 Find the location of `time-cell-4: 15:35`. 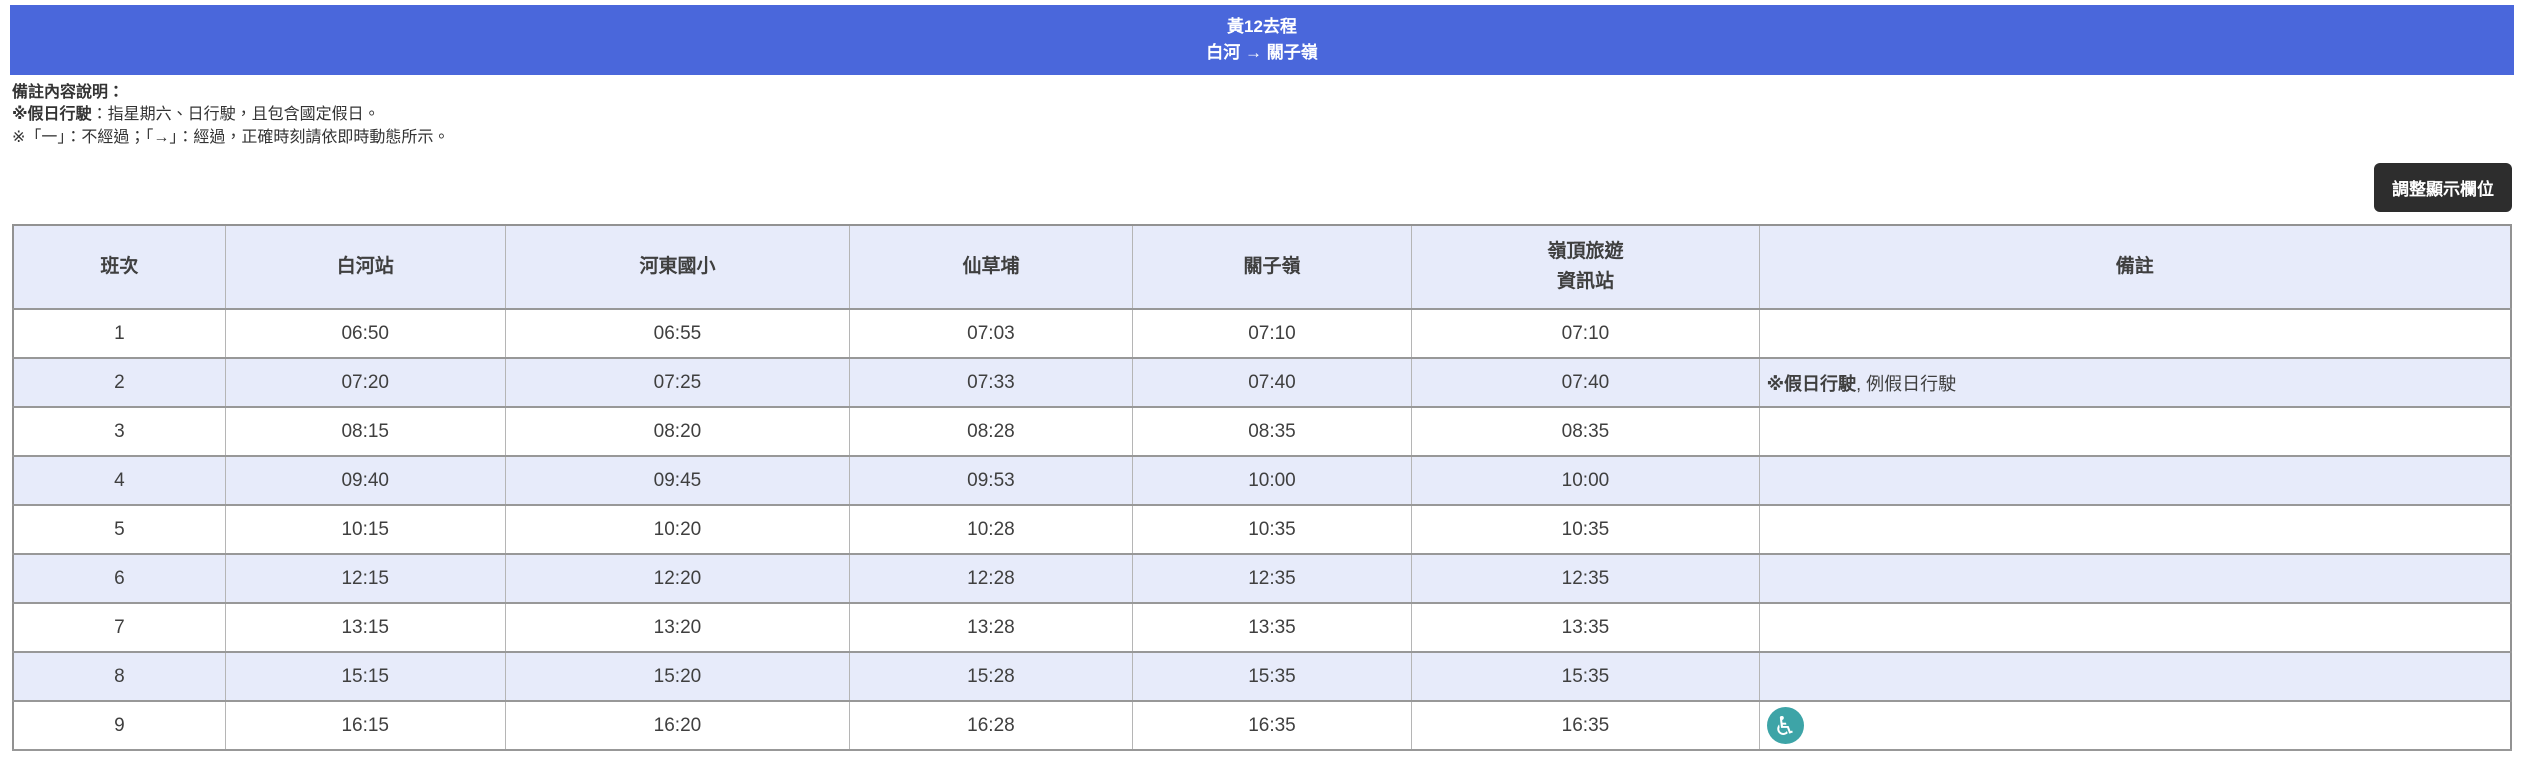

time-cell-4: 15:35 is located at coordinates (1585, 677).